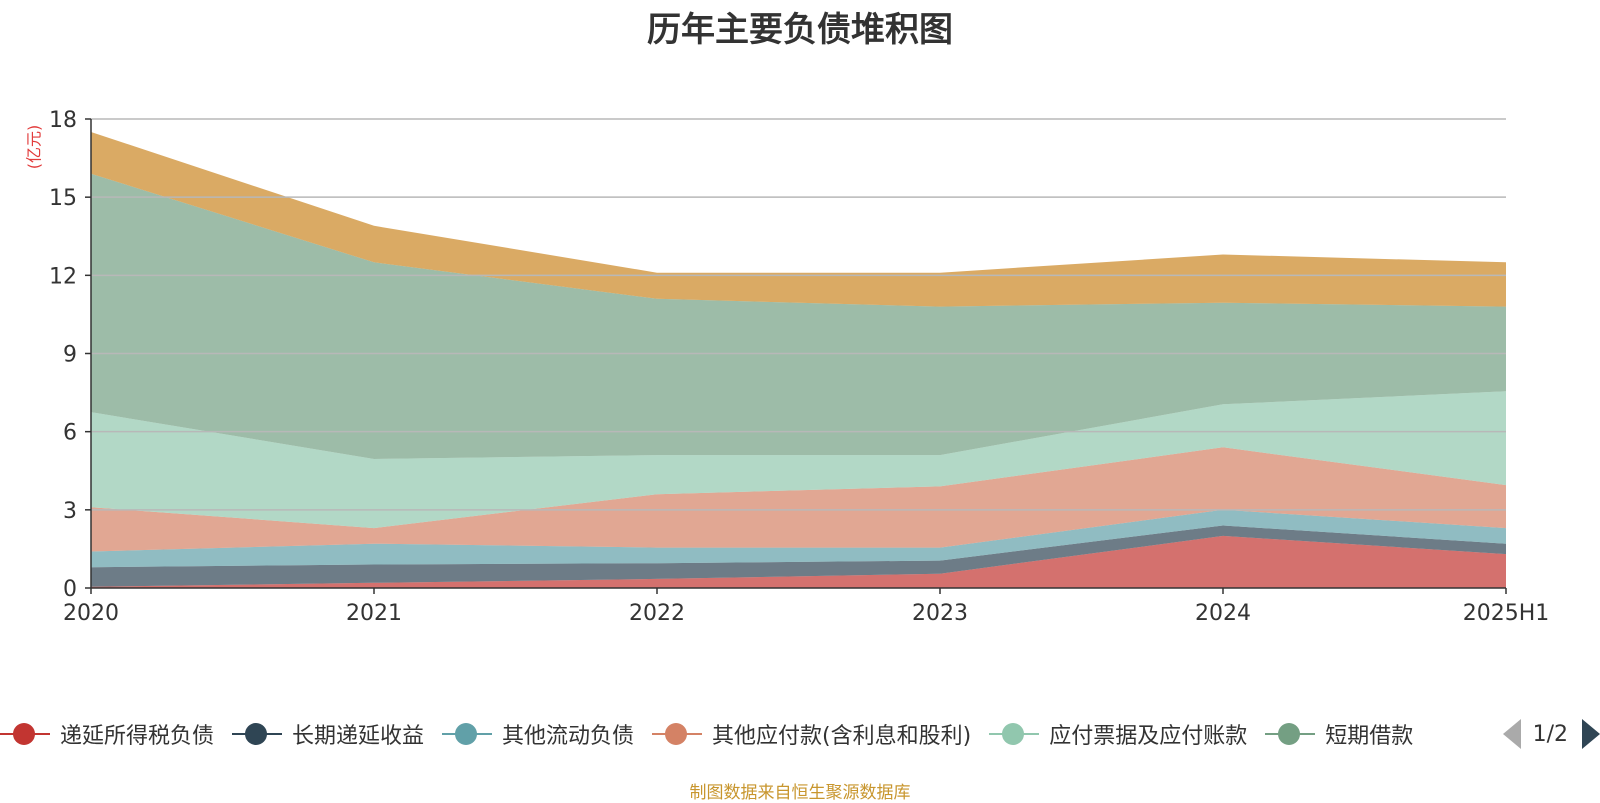  What do you see at coordinates (940, 613) in the screenshot?
I see `x-tick-label-3: 2023` at bounding box center [940, 613].